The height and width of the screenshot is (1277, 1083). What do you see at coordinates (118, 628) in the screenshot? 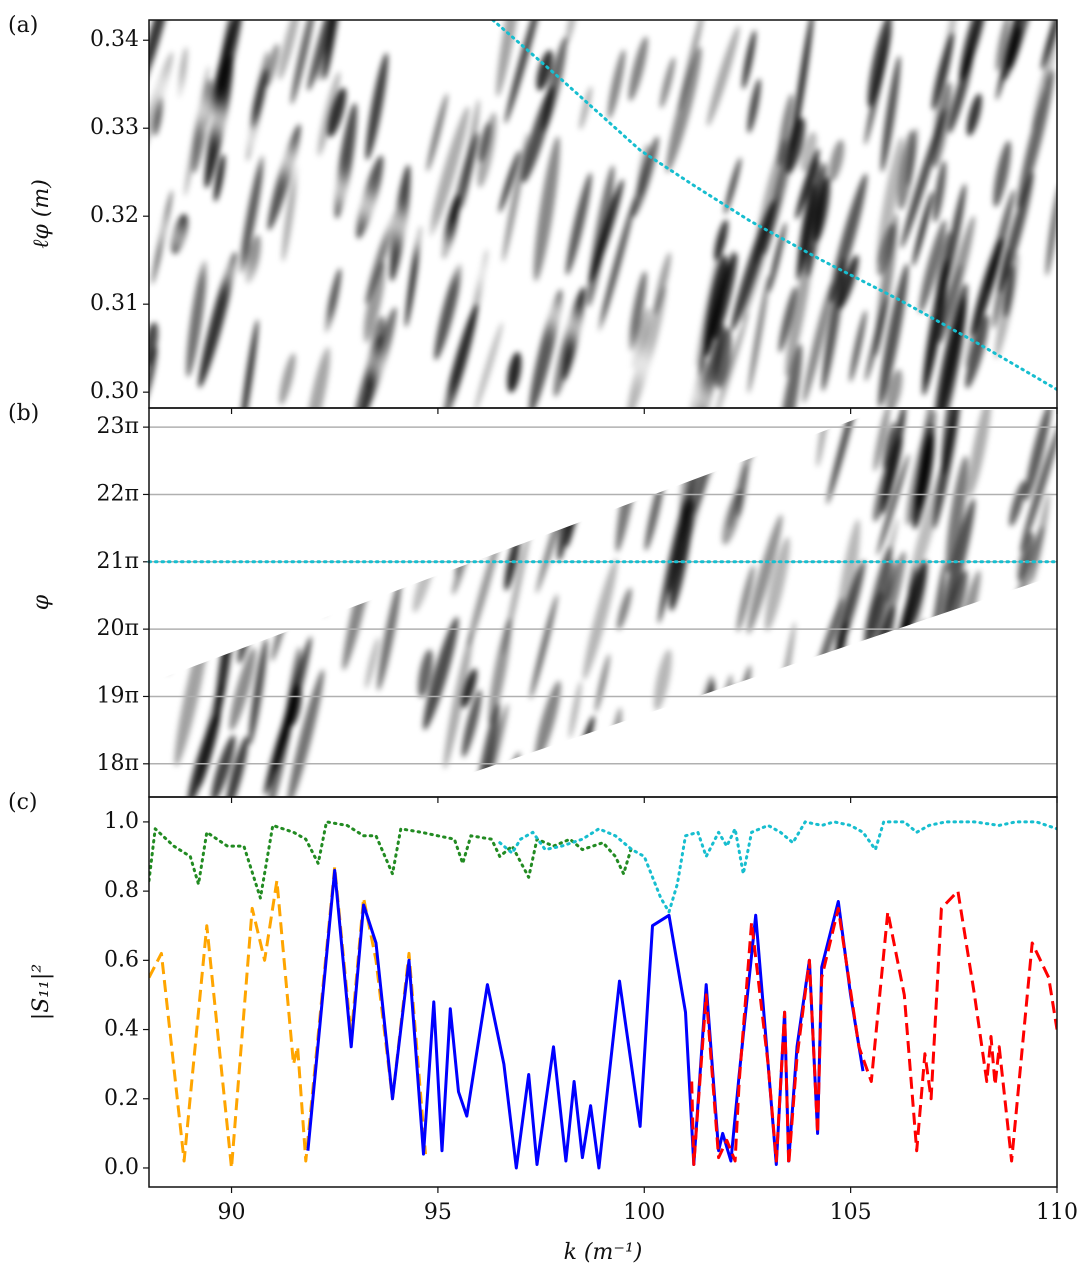
I see `y-tick-label: 20π` at bounding box center [118, 628].